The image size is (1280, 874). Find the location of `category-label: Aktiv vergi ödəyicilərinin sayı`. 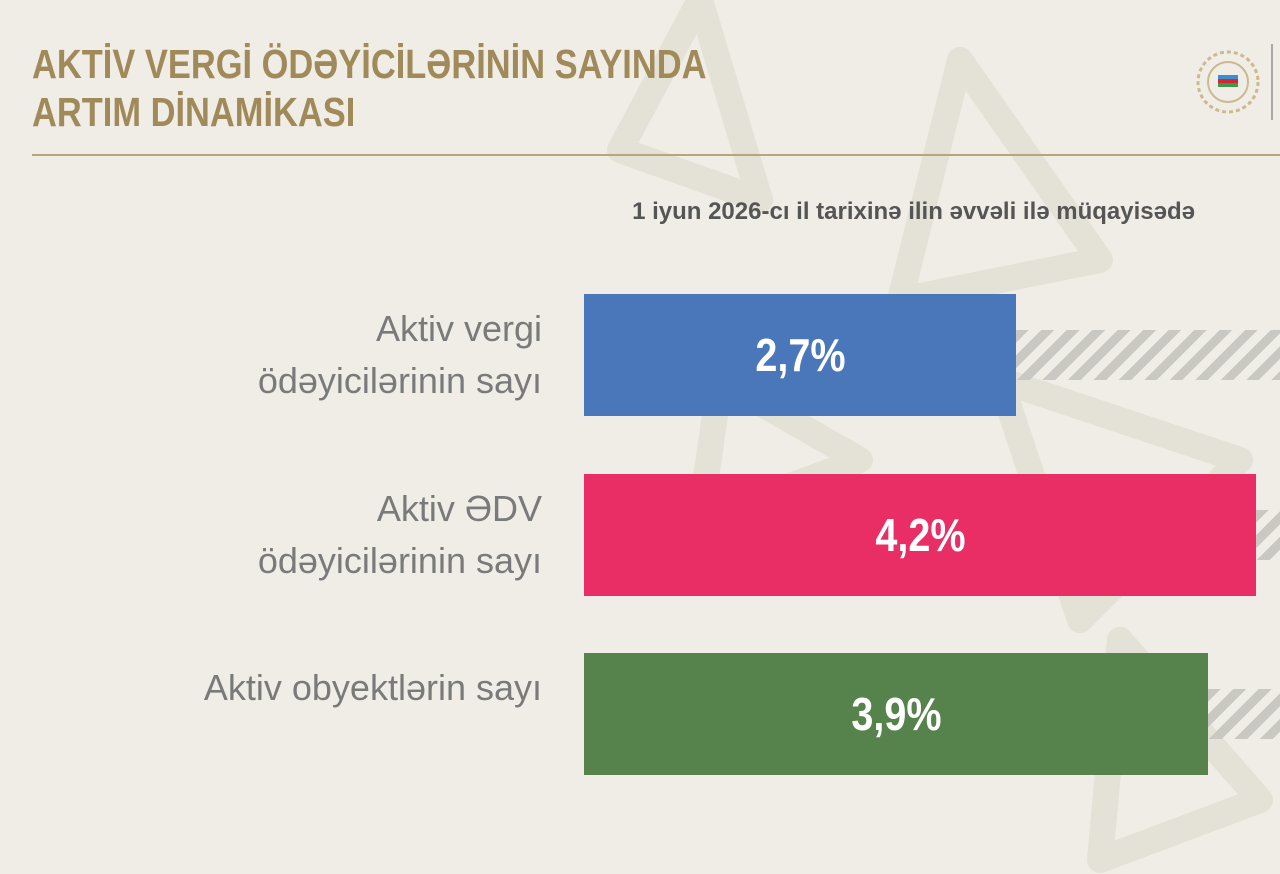

category-label: Aktiv vergi ödəyicilərinin sayı is located at coordinates (399, 354).